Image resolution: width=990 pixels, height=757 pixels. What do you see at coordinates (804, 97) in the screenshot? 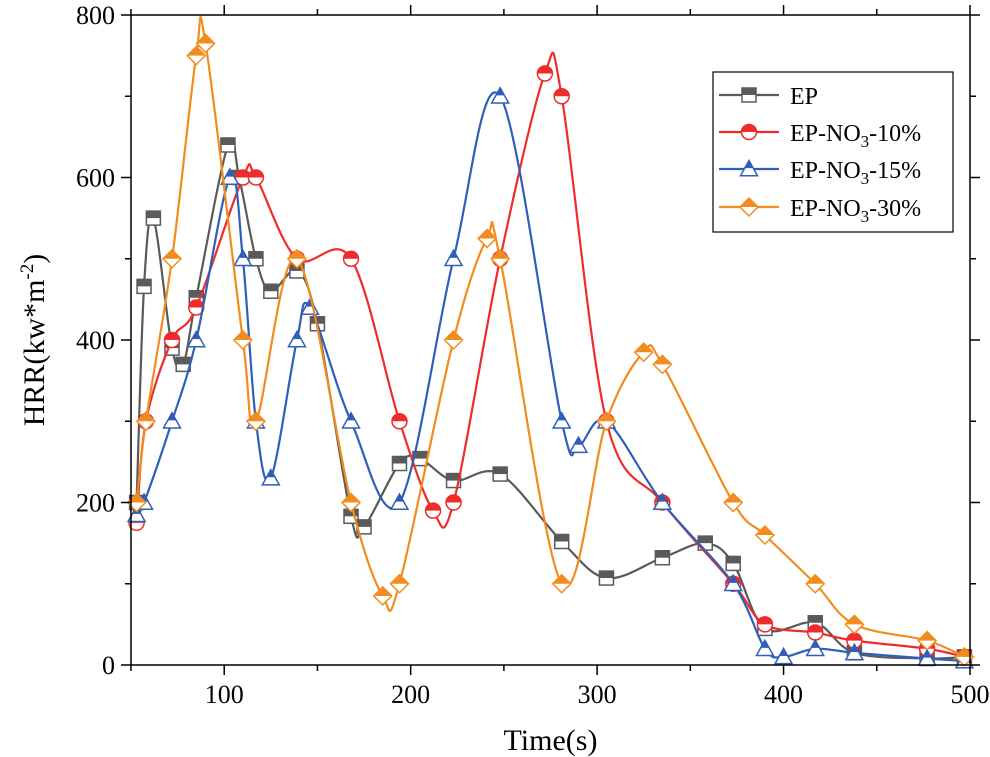
I see `legend-label: EP` at bounding box center [804, 97].